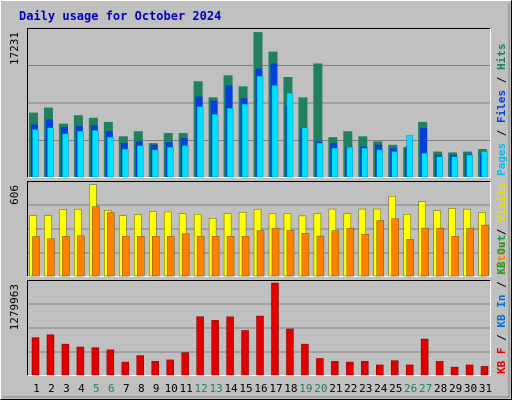  What do you see at coordinates (14, 48) in the screenshot?
I see `max-label-hits-files-pages: 17231` at bounding box center [14, 48].